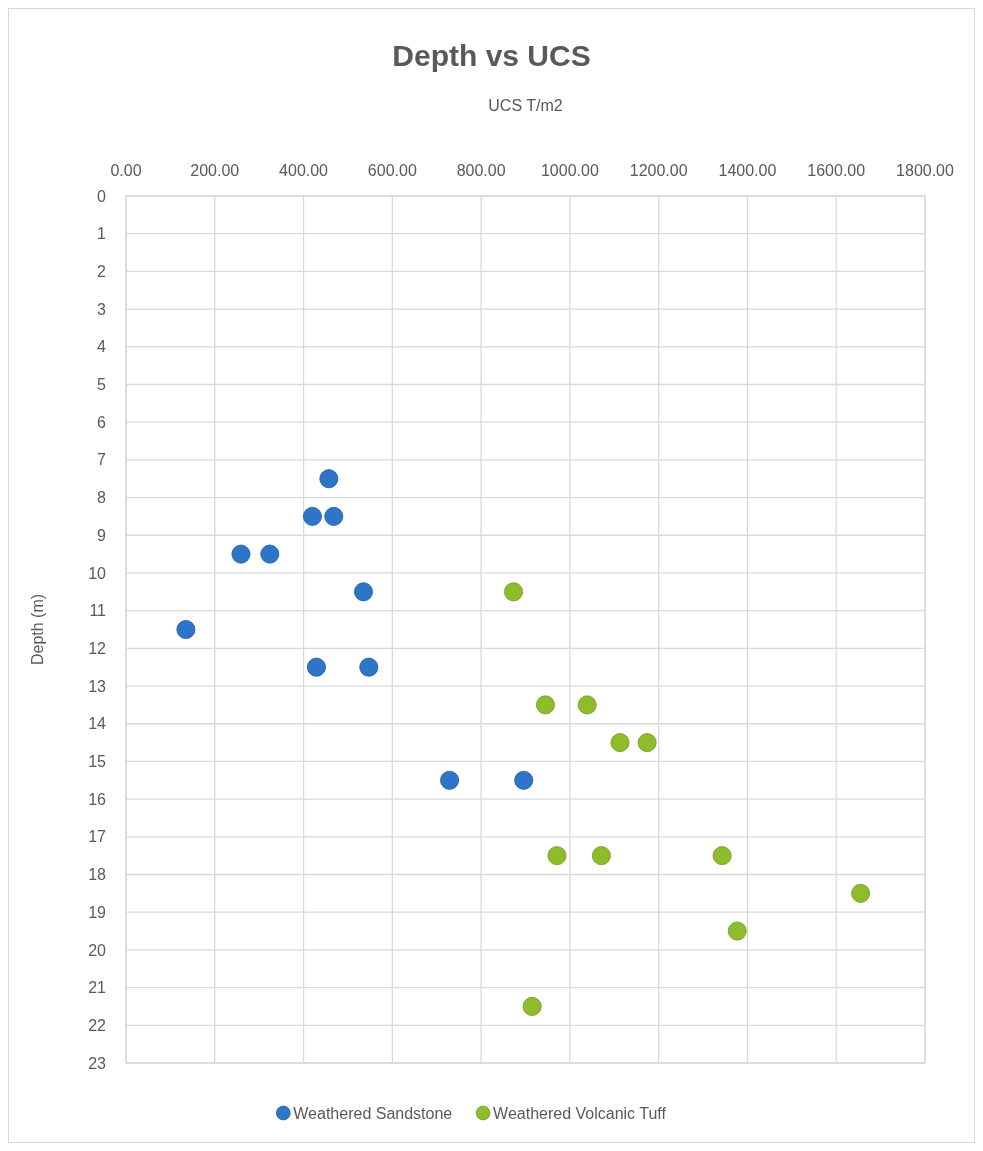 The height and width of the screenshot is (1151, 983). I want to click on x-tick-label: 400.00, so click(304, 170).